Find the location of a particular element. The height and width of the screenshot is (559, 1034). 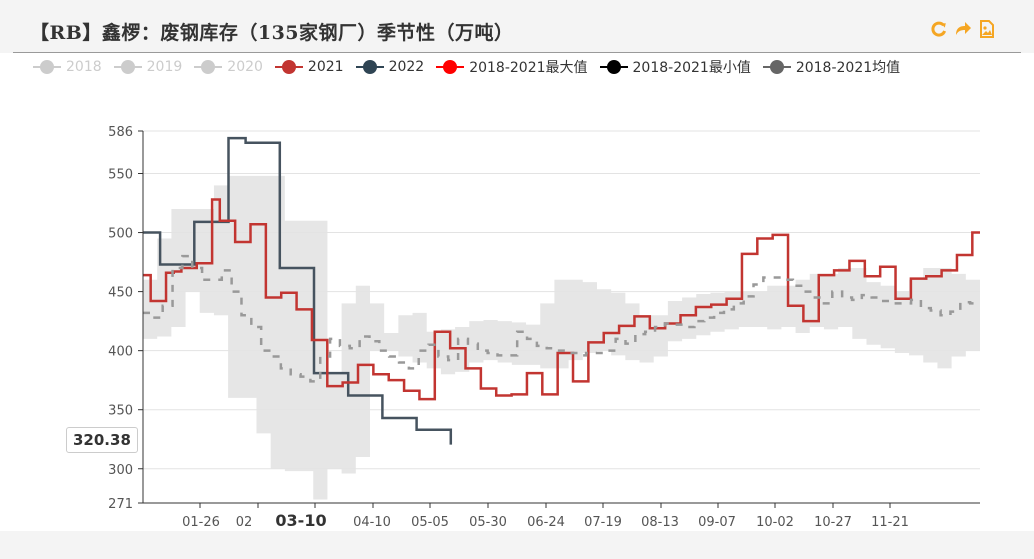

legend-item-2018-2021最小值: 2018-2021最小值 is located at coordinates (675, 67).